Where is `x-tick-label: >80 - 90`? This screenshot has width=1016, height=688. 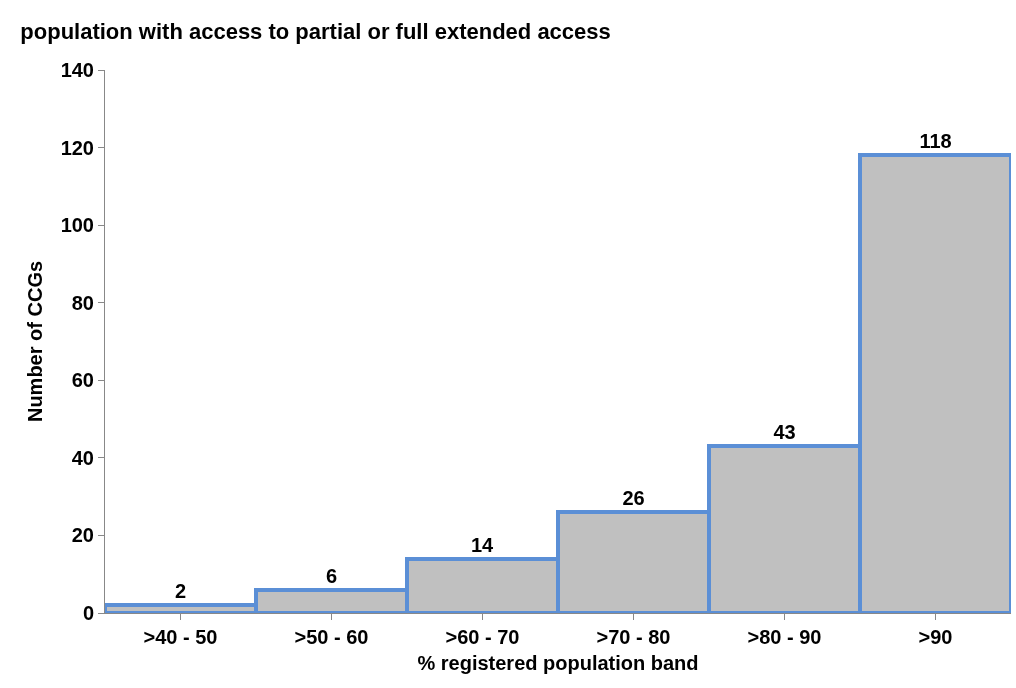 x-tick-label: >80 - 90 is located at coordinates (784, 637).